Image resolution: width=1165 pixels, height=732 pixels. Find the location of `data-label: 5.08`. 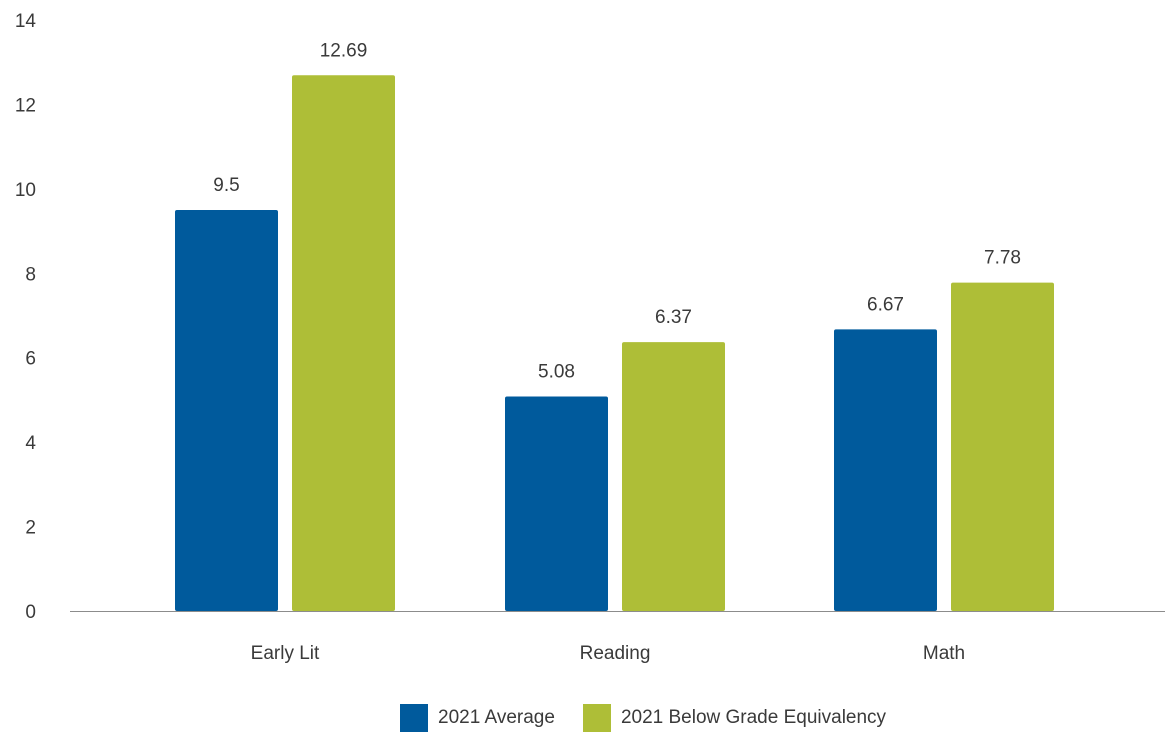

data-label: 5.08 is located at coordinates (556, 372).